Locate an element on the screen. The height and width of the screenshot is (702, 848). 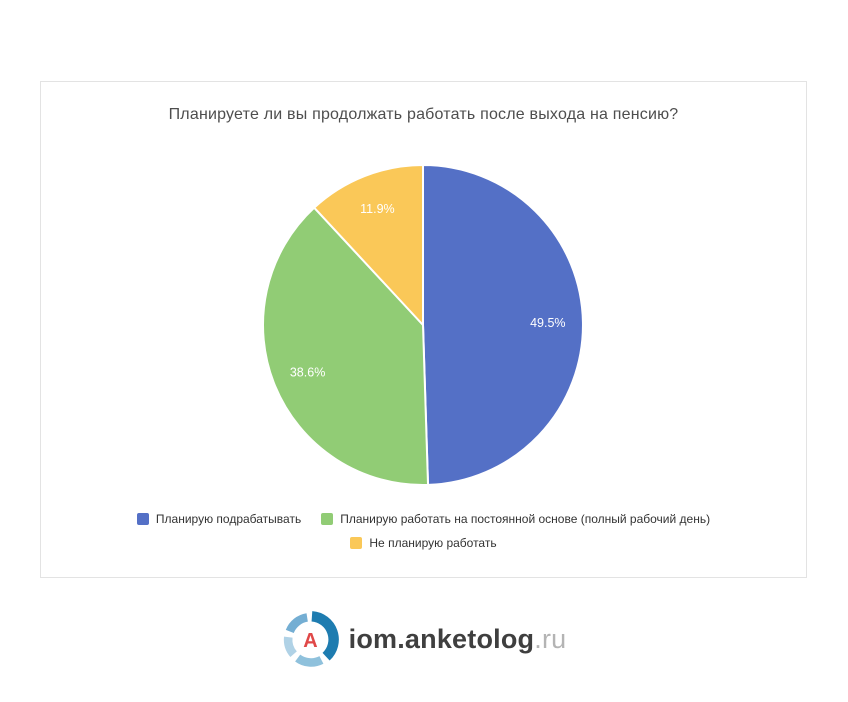
logo-text-main: iom.anketolog is located at coordinates (441, 639).